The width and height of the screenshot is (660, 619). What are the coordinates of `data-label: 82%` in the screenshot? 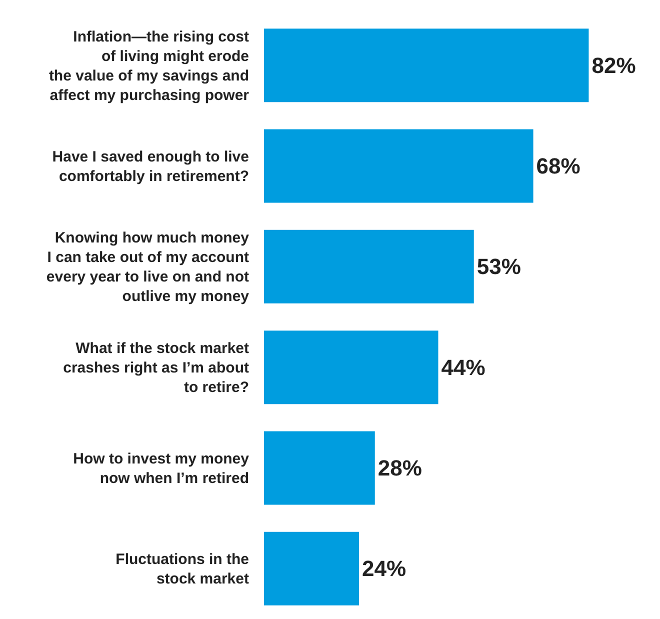 It's located at (614, 65).